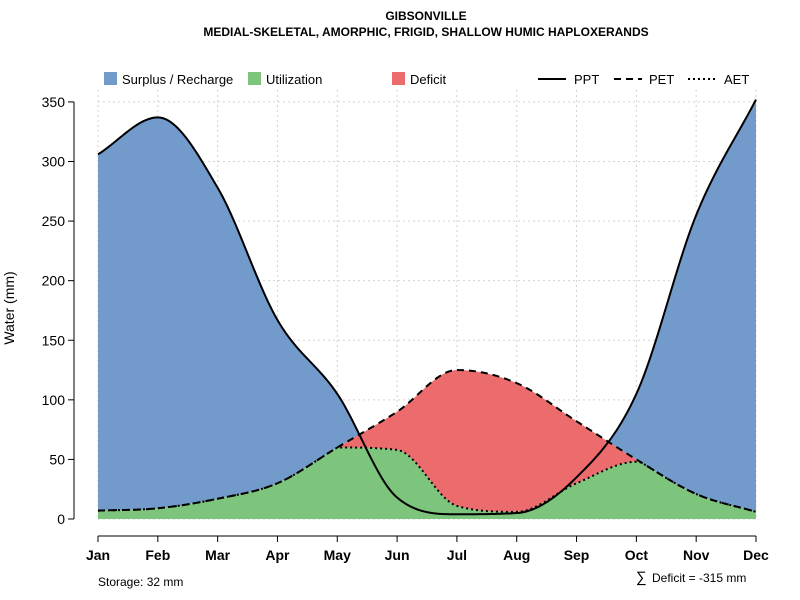 This screenshot has height=600, width=800. Describe the element at coordinates (254, 78) in the screenshot. I see `legend-swatch-utilization` at that location.